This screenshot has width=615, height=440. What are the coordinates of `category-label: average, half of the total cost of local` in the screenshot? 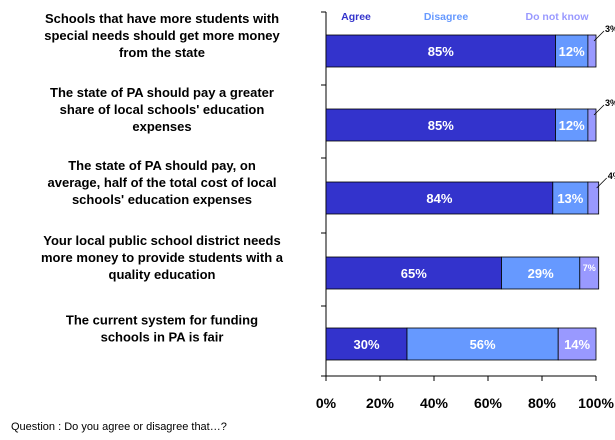 It's located at (162, 182).